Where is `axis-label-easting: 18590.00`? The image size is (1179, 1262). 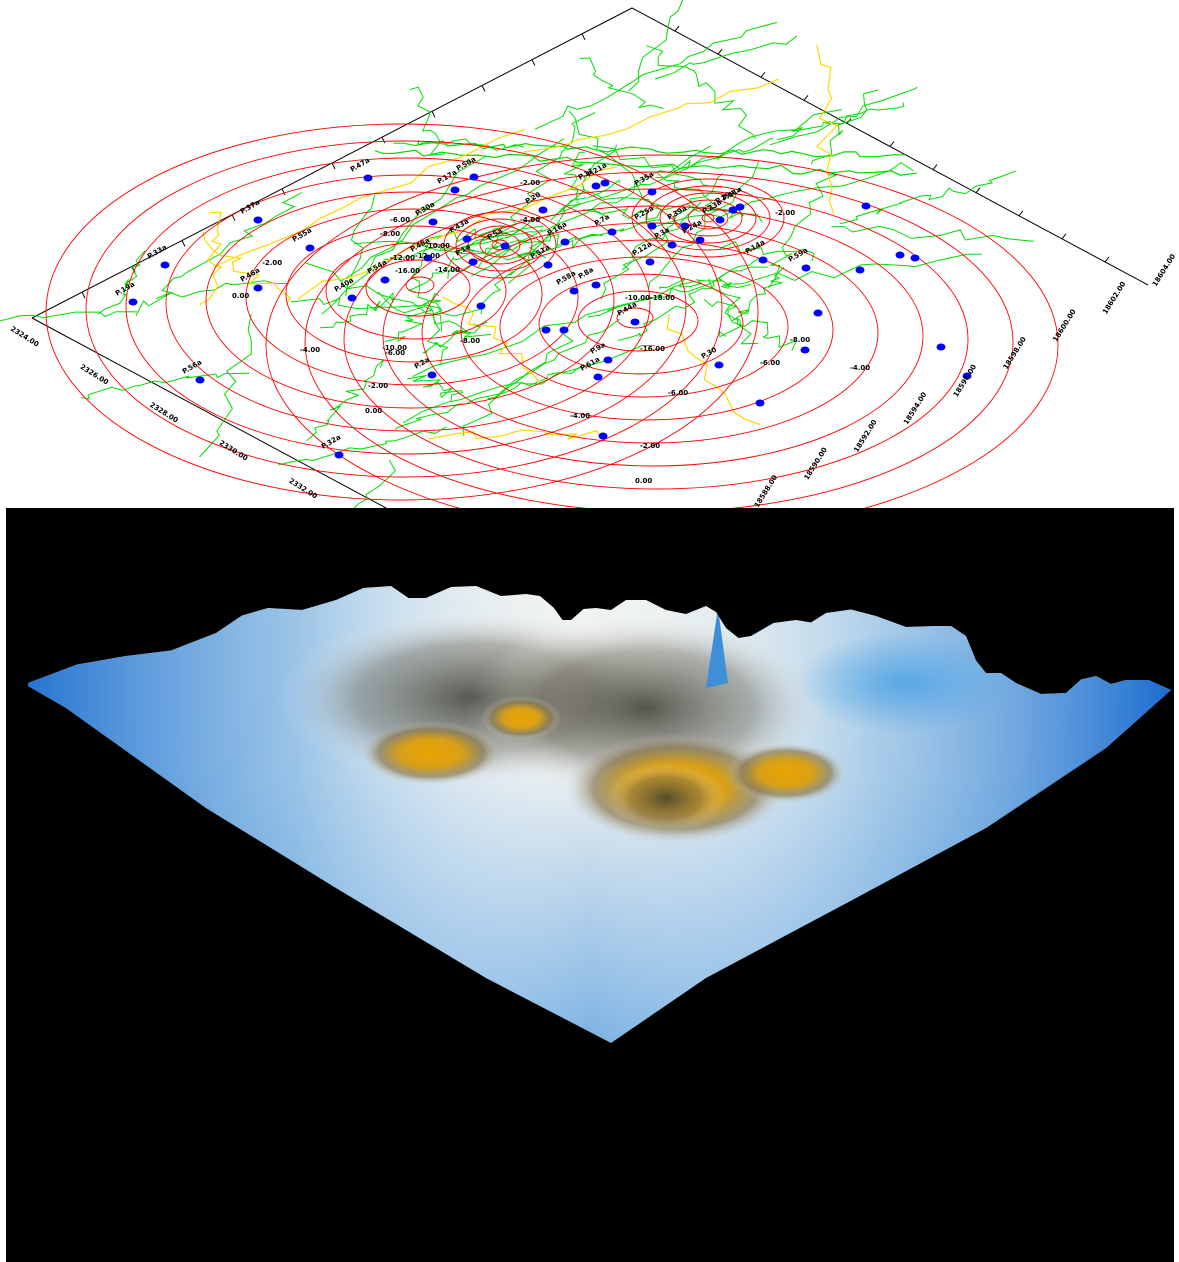 axis-label-easting: 18590.00 is located at coordinates (816, 464).